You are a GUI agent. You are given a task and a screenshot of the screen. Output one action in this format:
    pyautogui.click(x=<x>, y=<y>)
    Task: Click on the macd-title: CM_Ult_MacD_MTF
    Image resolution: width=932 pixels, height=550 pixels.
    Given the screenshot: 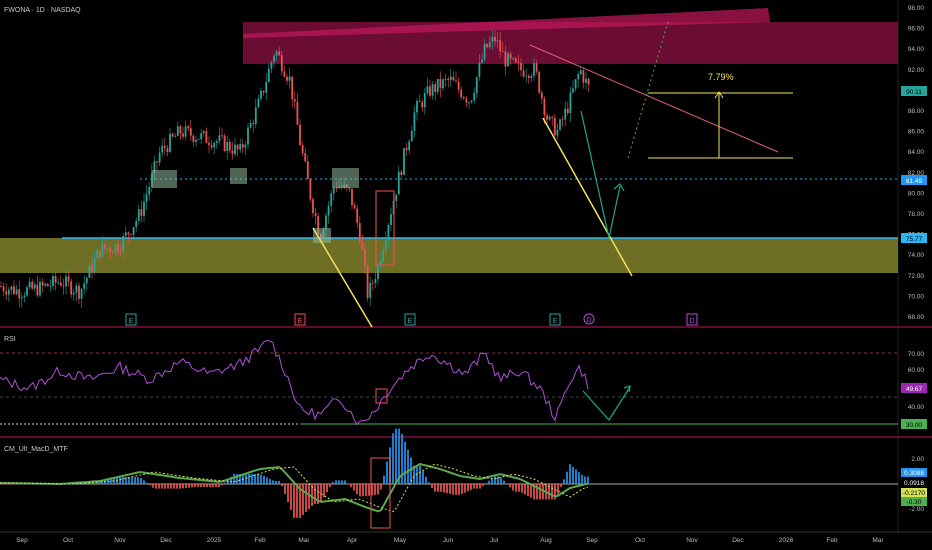 What is the action you would take?
    pyautogui.click(x=36, y=449)
    